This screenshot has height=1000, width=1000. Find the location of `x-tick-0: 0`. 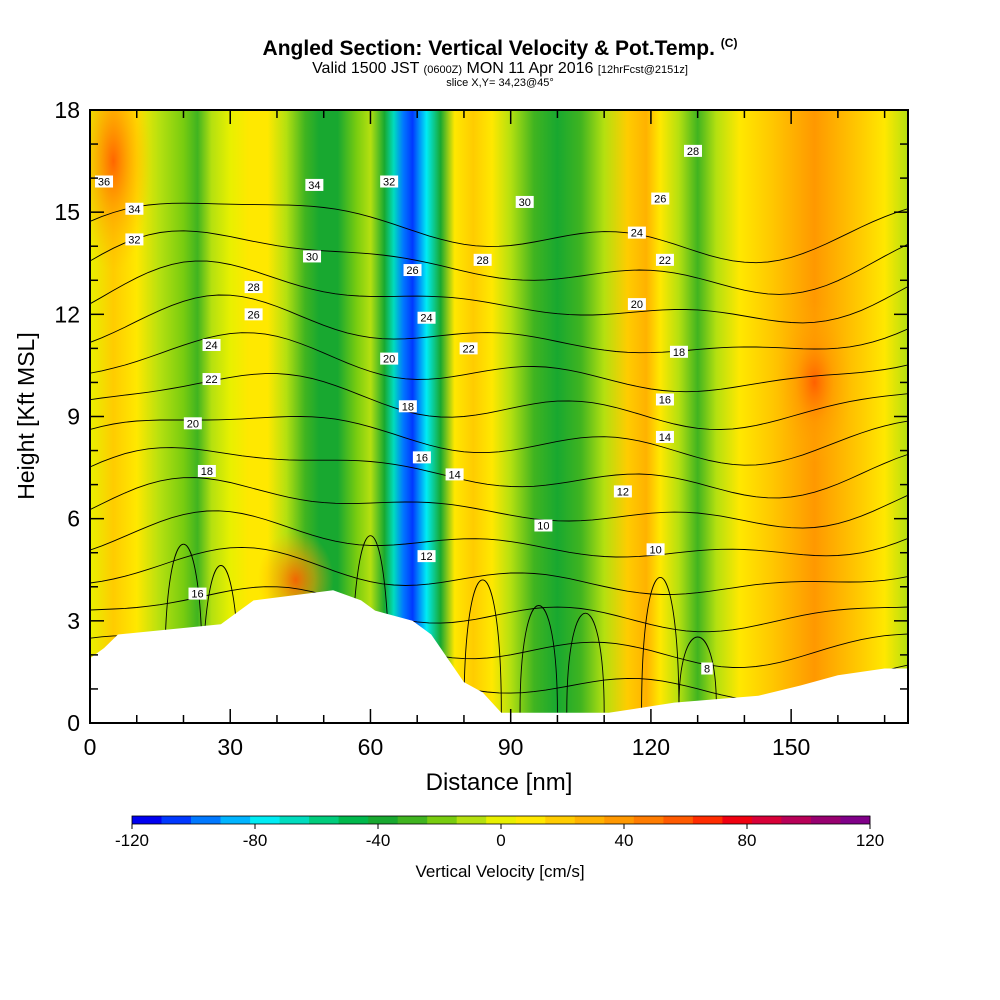

x-tick-0: 0 is located at coordinates (90, 747).